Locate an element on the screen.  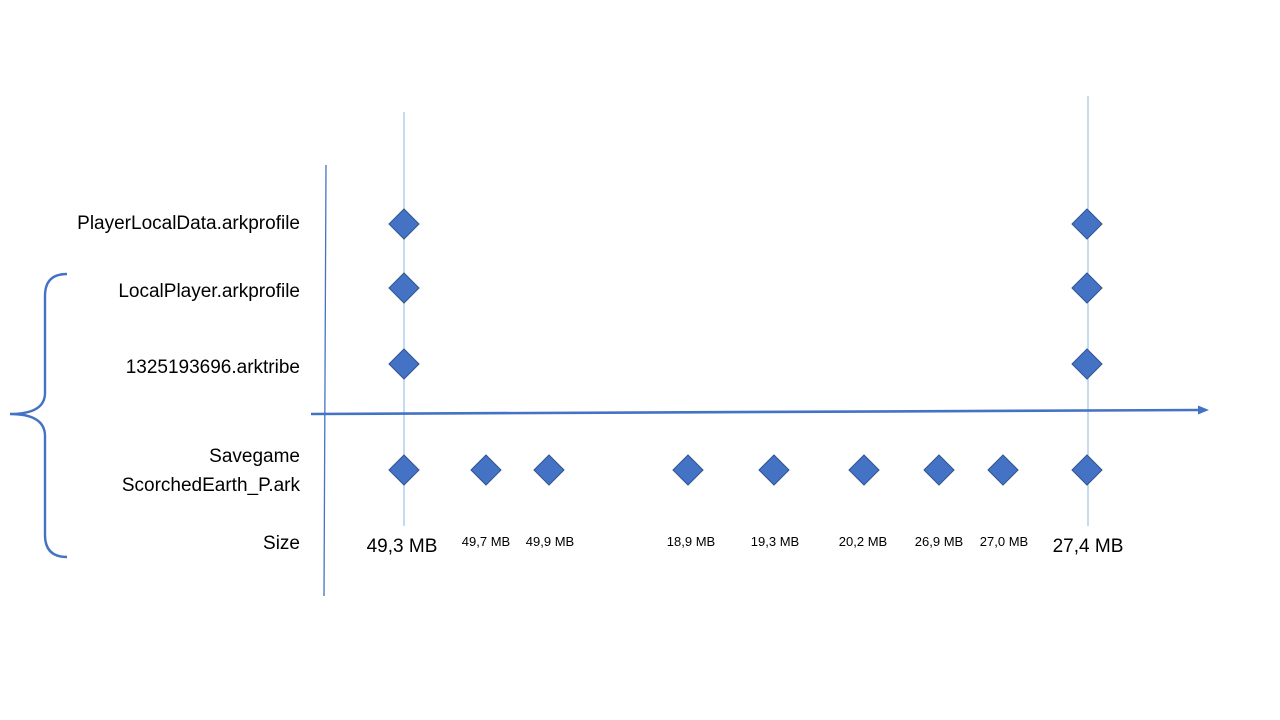
size-label: 49,9 MB is located at coordinates (550, 541).